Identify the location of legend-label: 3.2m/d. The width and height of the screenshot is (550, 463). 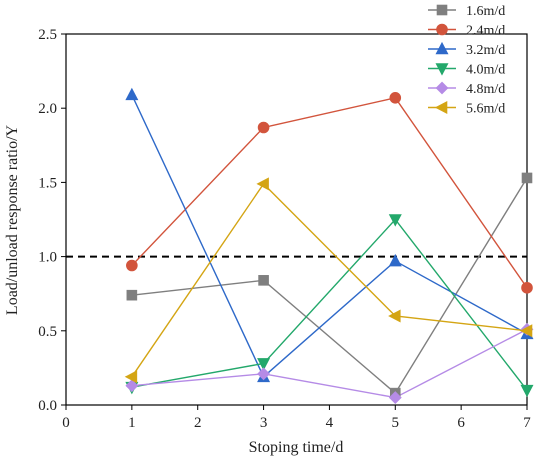
(485, 50).